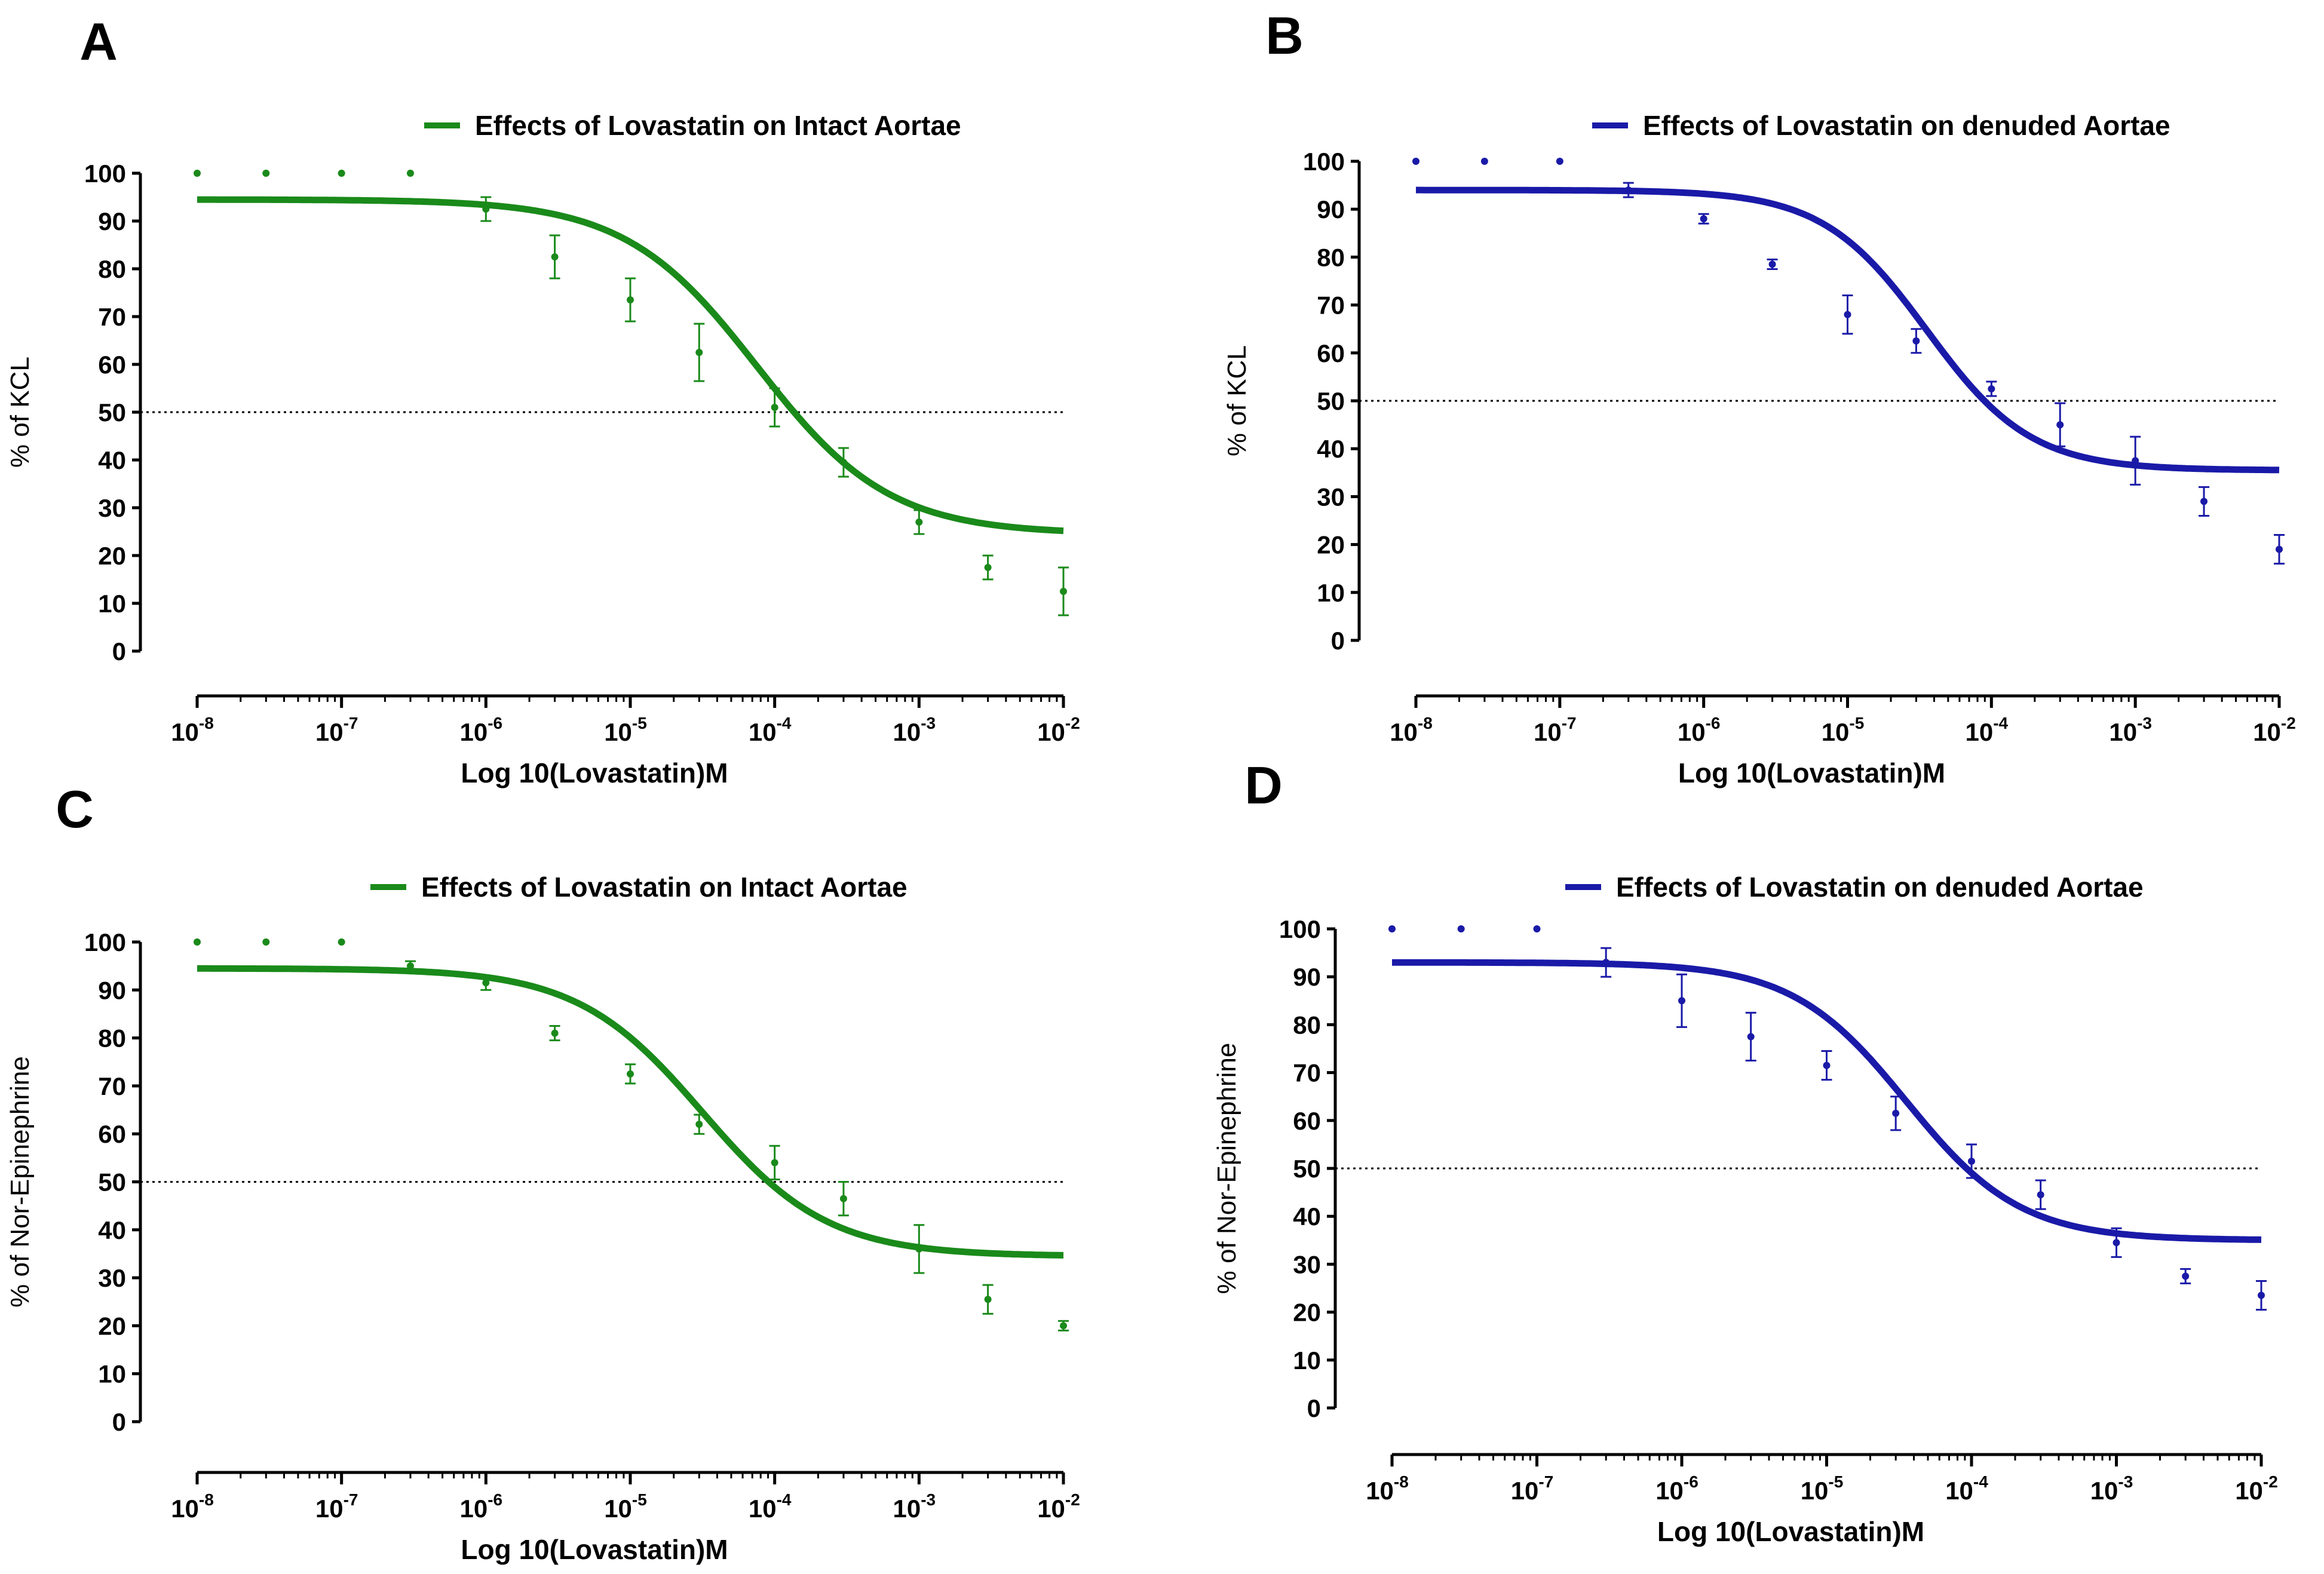 This screenshot has height=1574, width=2324. I want to click on y-tick-label: 70, so click(112, 317).